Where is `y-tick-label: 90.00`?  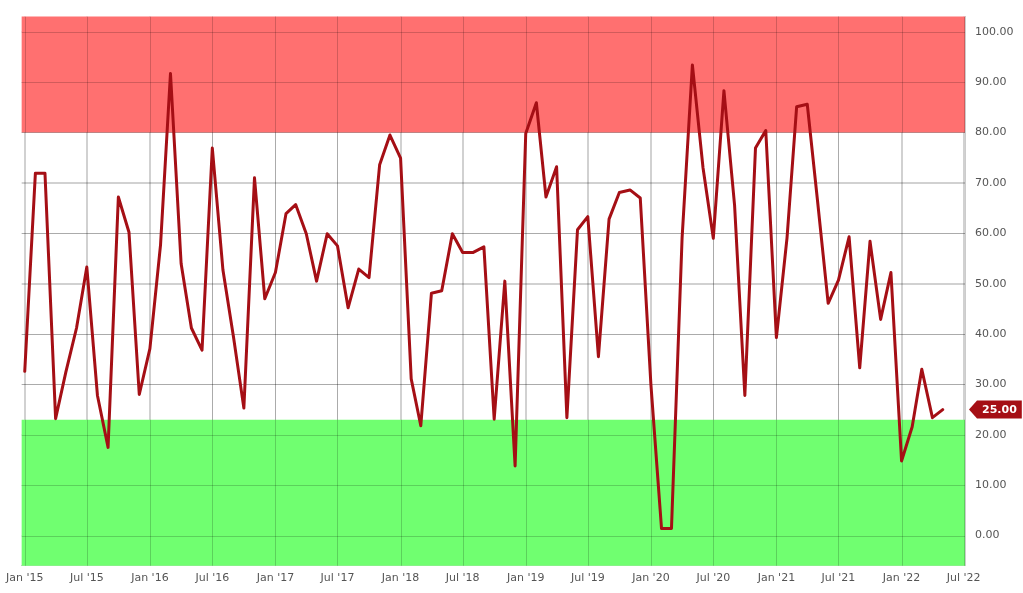
y-tick-label: 90.00 is located at coordinates (991, 81).